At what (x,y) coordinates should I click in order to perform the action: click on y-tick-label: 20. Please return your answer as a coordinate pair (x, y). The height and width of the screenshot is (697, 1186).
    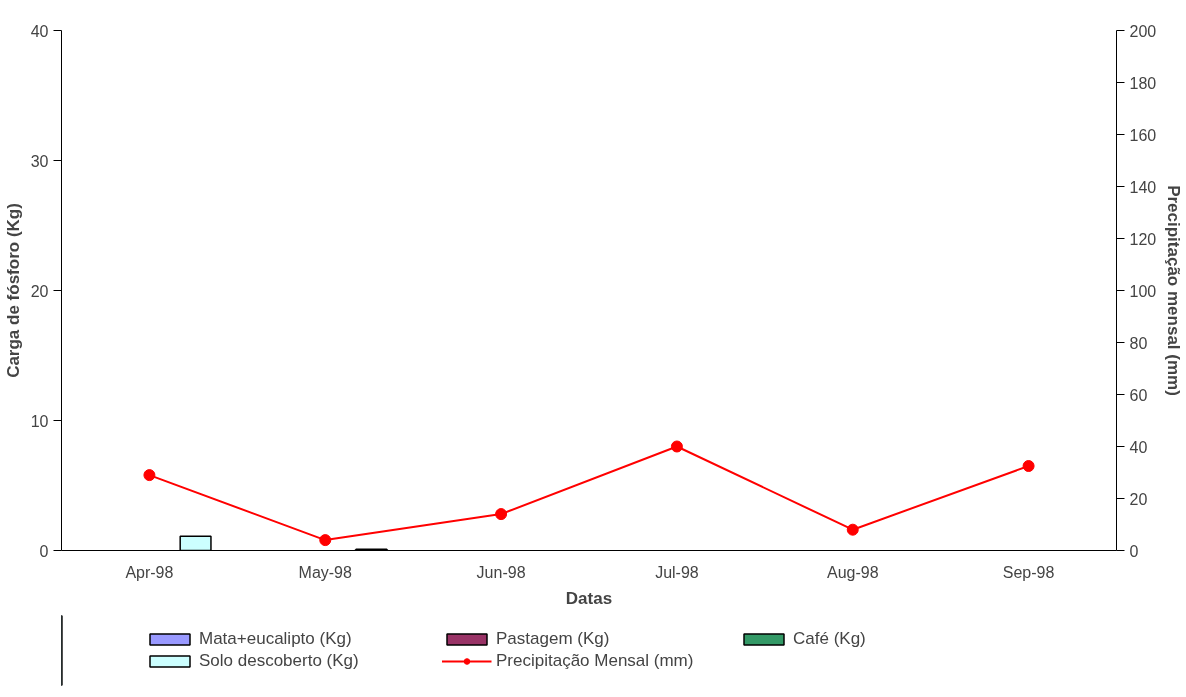
    Looking at the image, I should click on (39, 291).